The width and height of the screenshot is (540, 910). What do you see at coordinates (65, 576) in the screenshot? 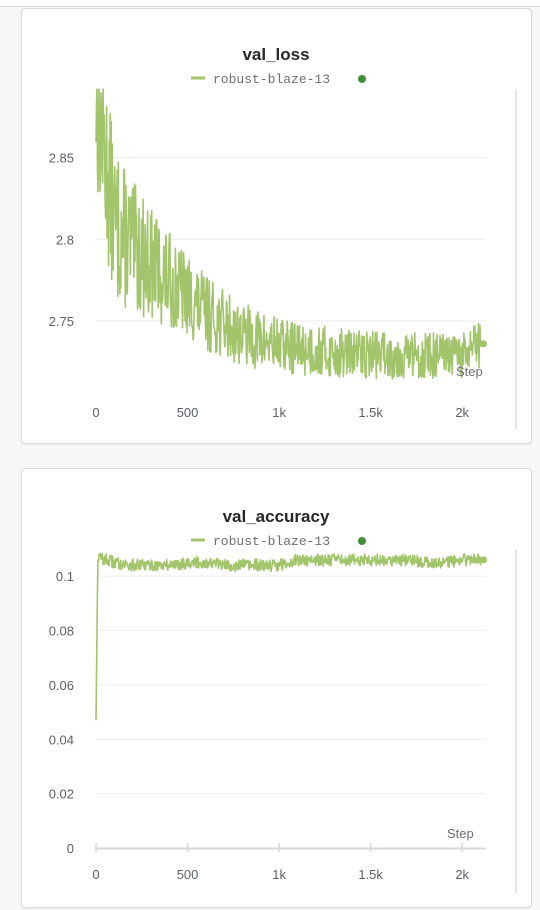
I see `y-tick-label: 0.1` at bounding box center [65, 576].